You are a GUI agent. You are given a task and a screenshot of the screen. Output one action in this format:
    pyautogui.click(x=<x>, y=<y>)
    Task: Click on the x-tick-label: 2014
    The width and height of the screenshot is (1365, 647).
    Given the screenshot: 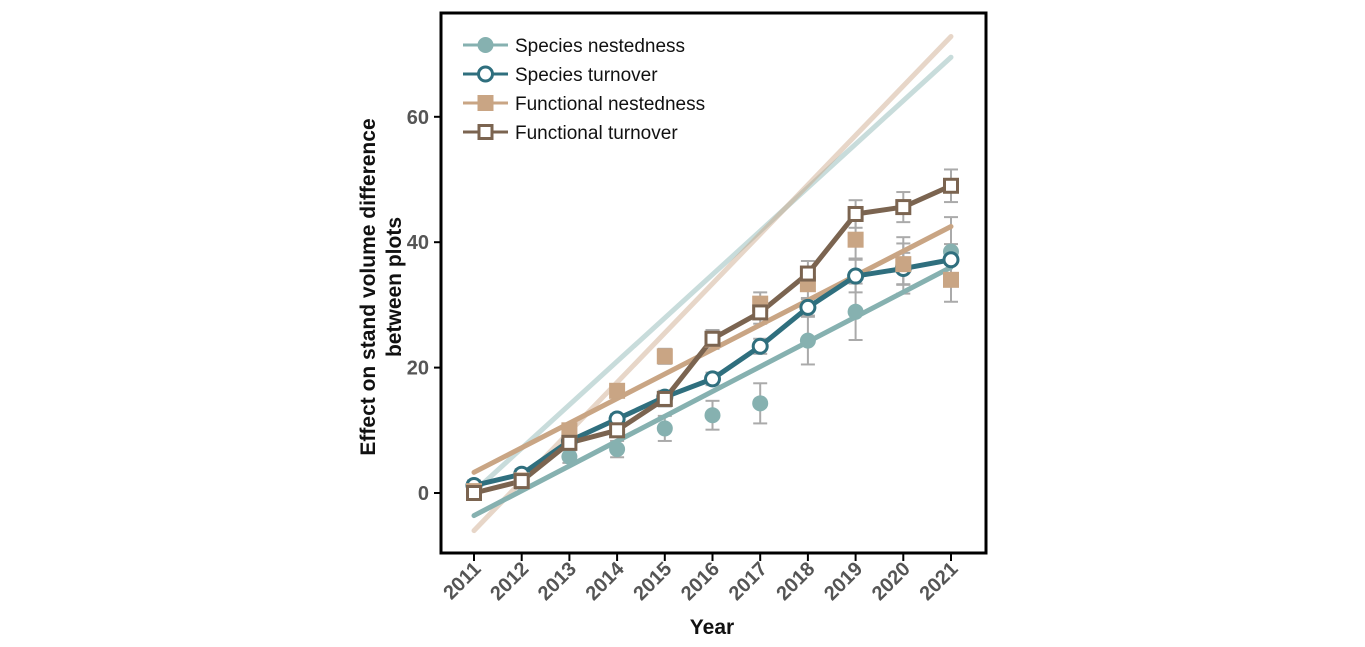 What is the action you would take?
    pyautogui.click(x=606, y=581)
    